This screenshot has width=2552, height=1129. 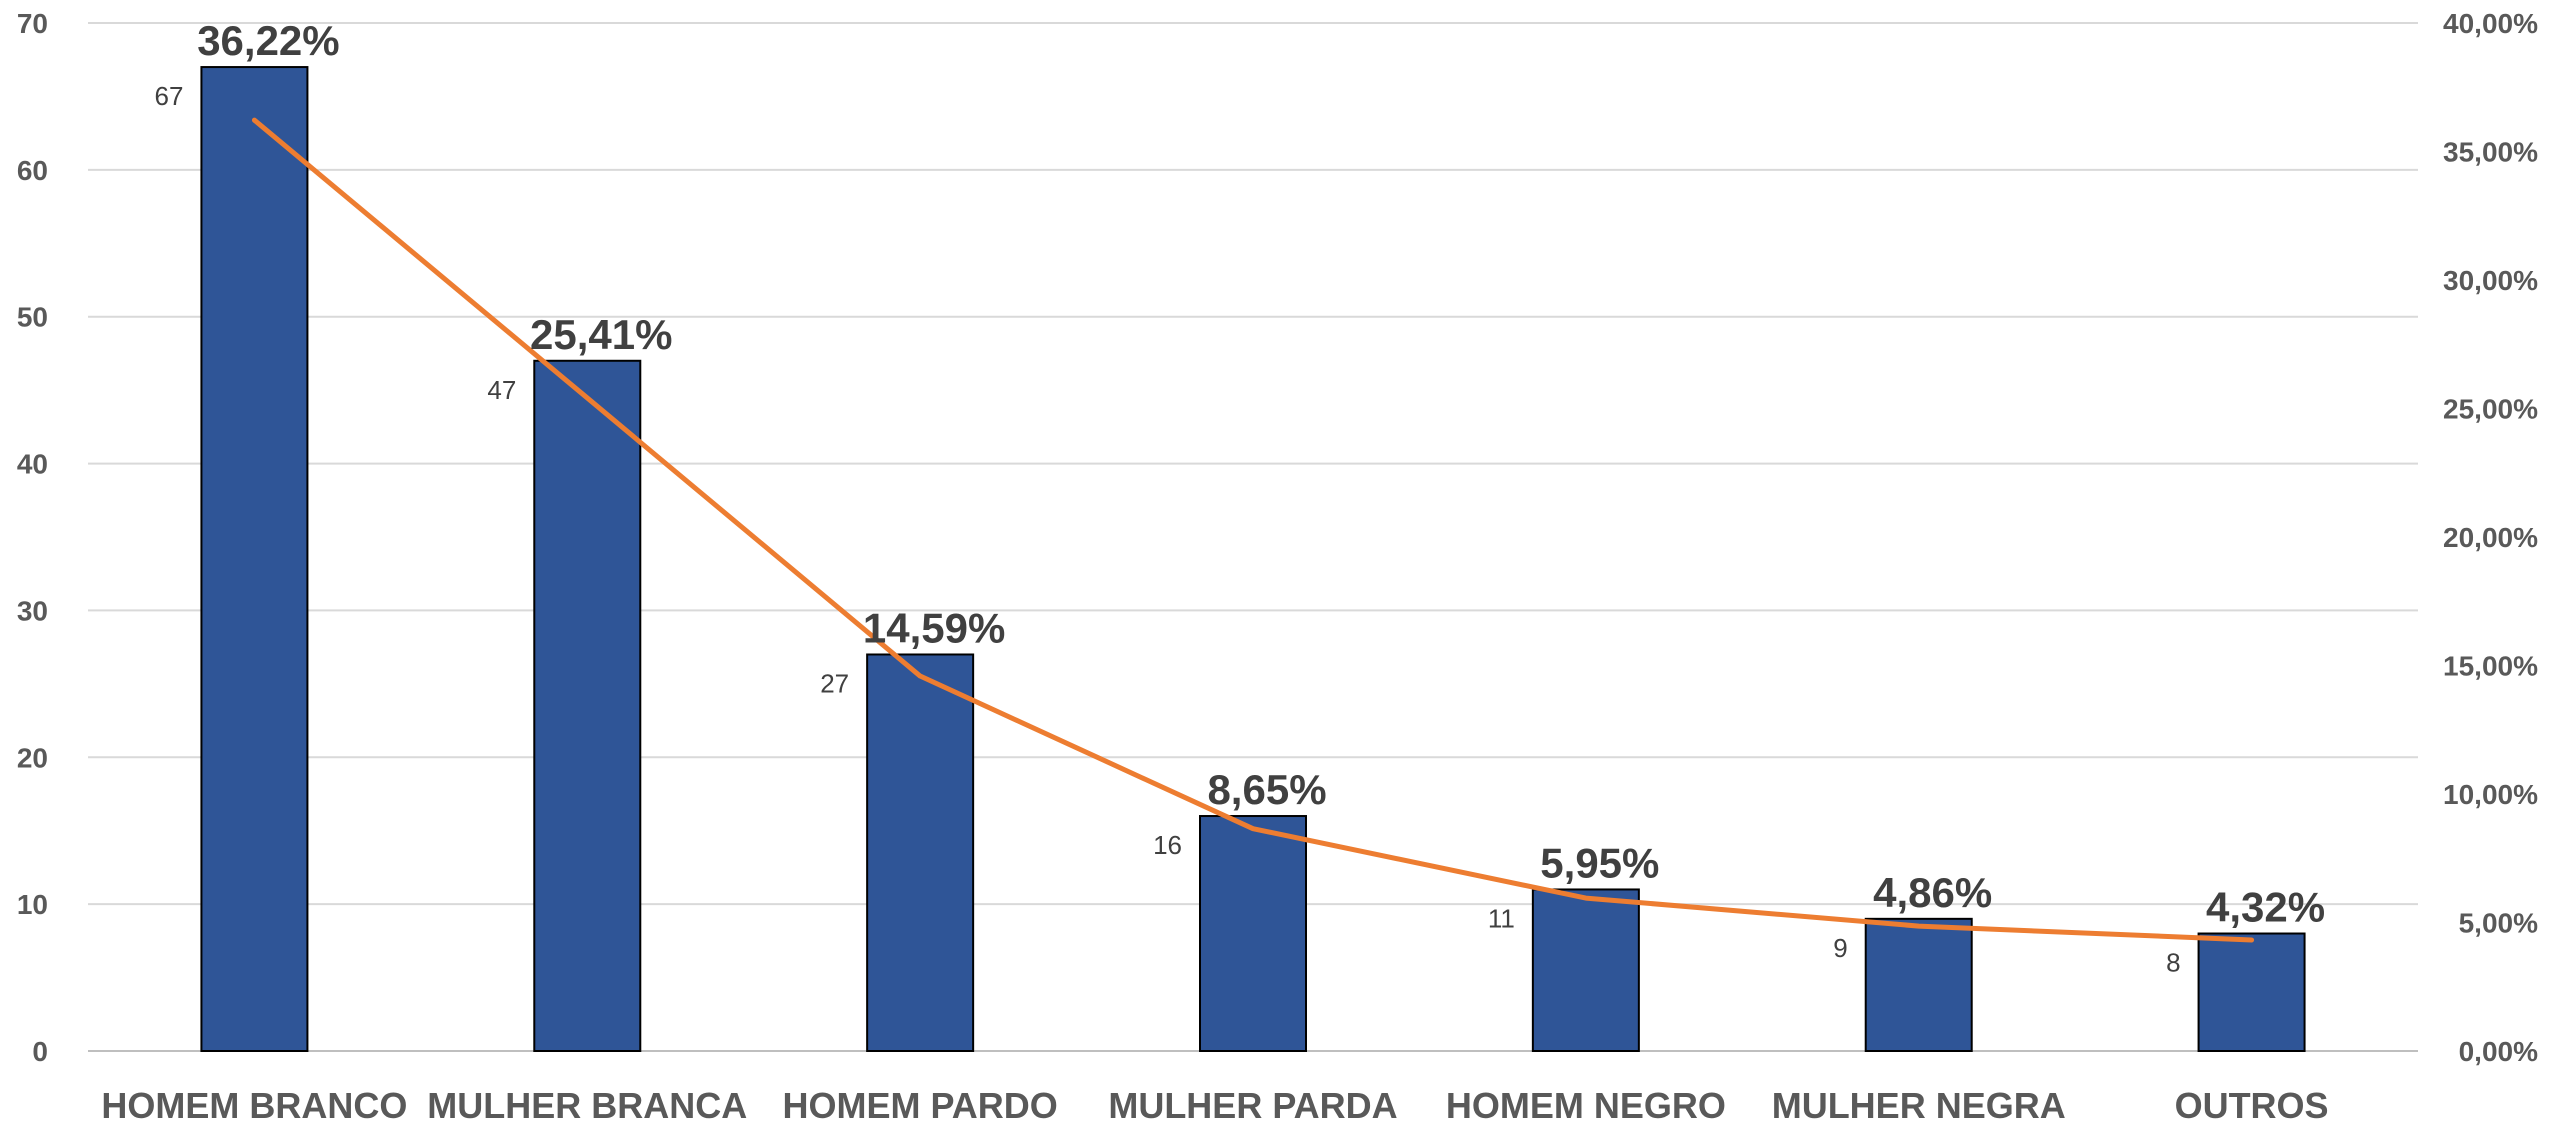 What do you see at coordinates (32, 170) in the screenshot?
I see `y-left-tick-label: 60` at bounding box center [32, 170].